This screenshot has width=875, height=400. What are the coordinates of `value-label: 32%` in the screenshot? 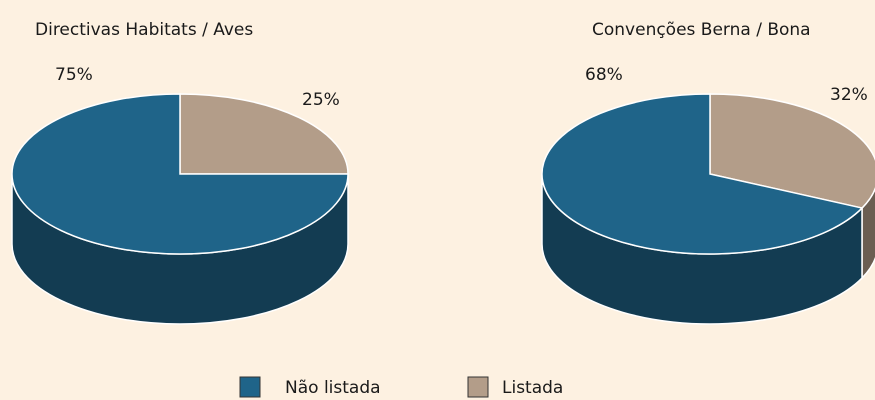 It's located at (849, 95).